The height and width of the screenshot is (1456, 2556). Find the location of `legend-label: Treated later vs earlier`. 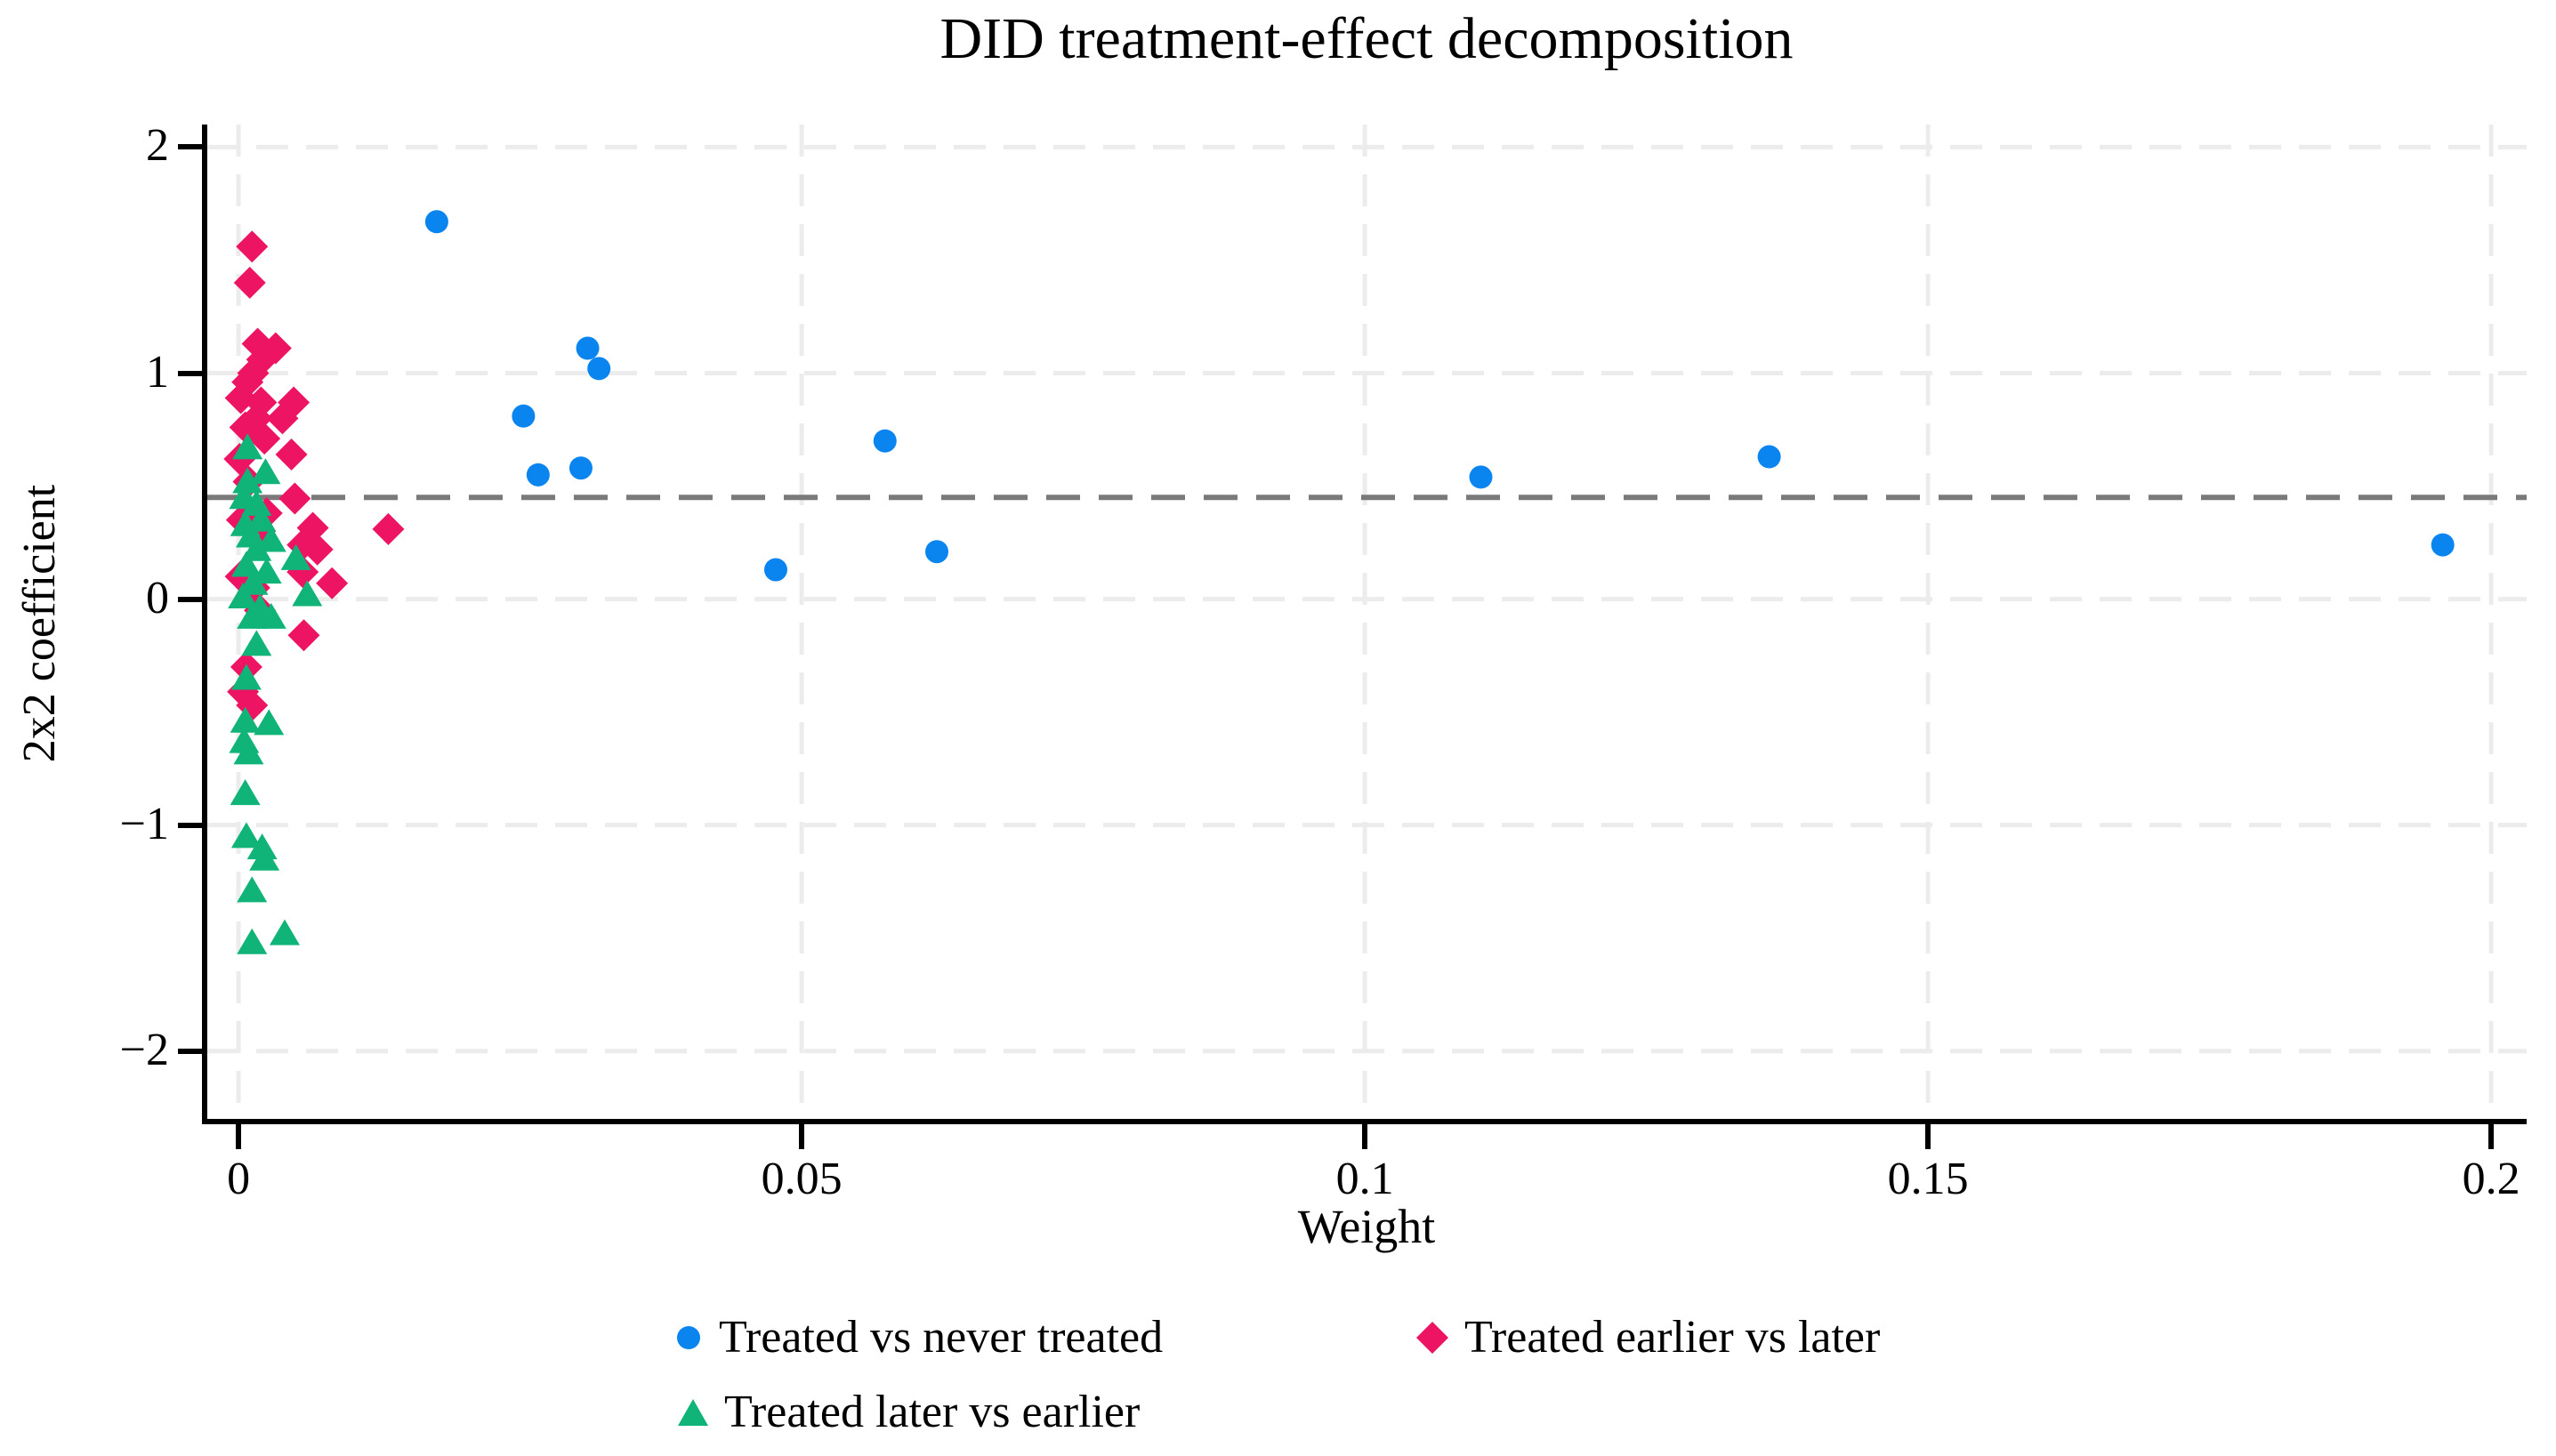

legend-label: Treated later vs earlier is located at coordinates (933, 1412).